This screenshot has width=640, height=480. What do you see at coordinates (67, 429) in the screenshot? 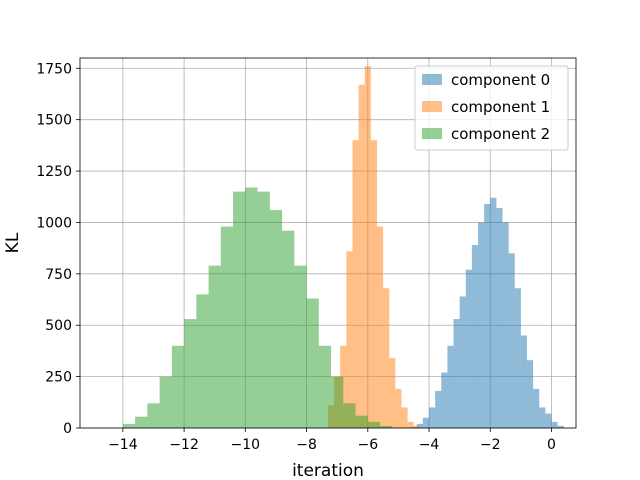
I see `y-tick-label: 0` at bounding box center [67, 429].